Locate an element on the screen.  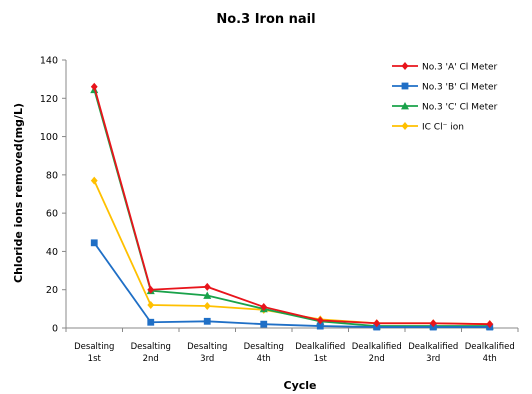
x-tick-label: Dealkalified 3rd is located at coordinates (433, 353).